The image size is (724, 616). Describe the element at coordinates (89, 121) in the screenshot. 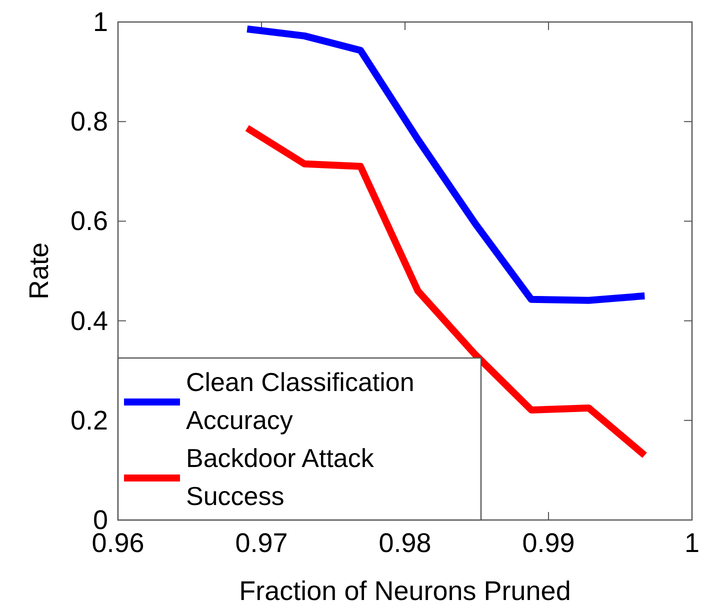

I see `y-tick-label: 0.8` at that location.